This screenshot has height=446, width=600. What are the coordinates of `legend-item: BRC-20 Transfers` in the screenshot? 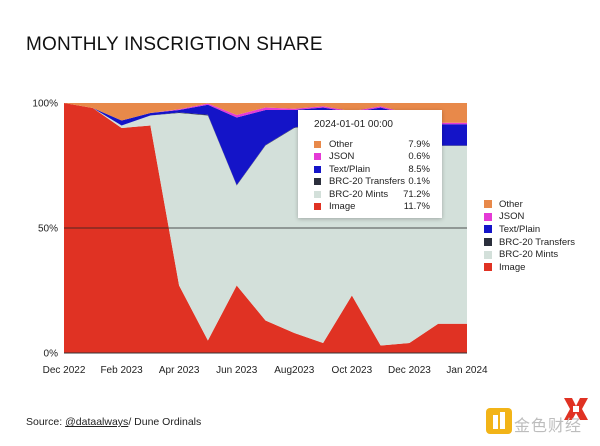 It's located at (529, 242).